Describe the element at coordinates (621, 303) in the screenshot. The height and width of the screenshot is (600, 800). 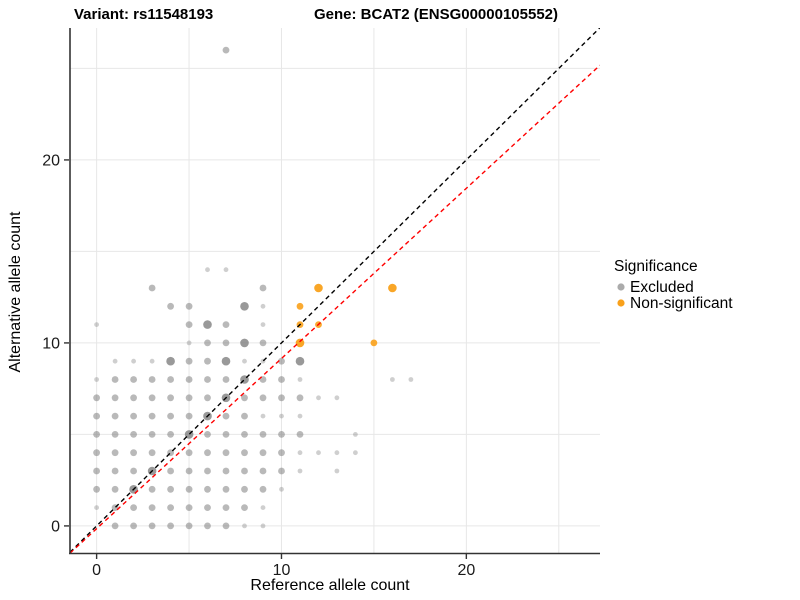
I see `non-significant-swatch-icon` at that location.